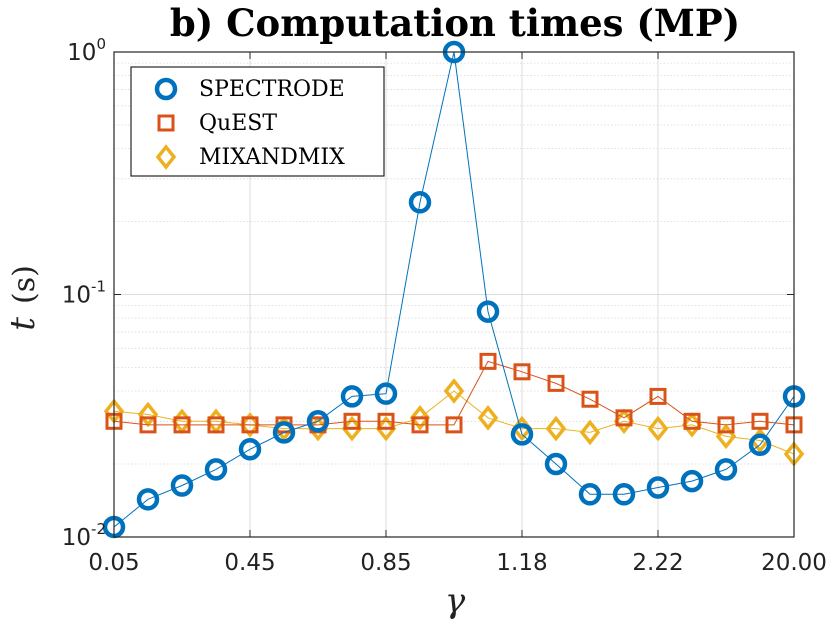 The height and width of the screenshot is (623, 830). I want to click on legend-label-spectrode: SPECTRODE, so click(272, 89).